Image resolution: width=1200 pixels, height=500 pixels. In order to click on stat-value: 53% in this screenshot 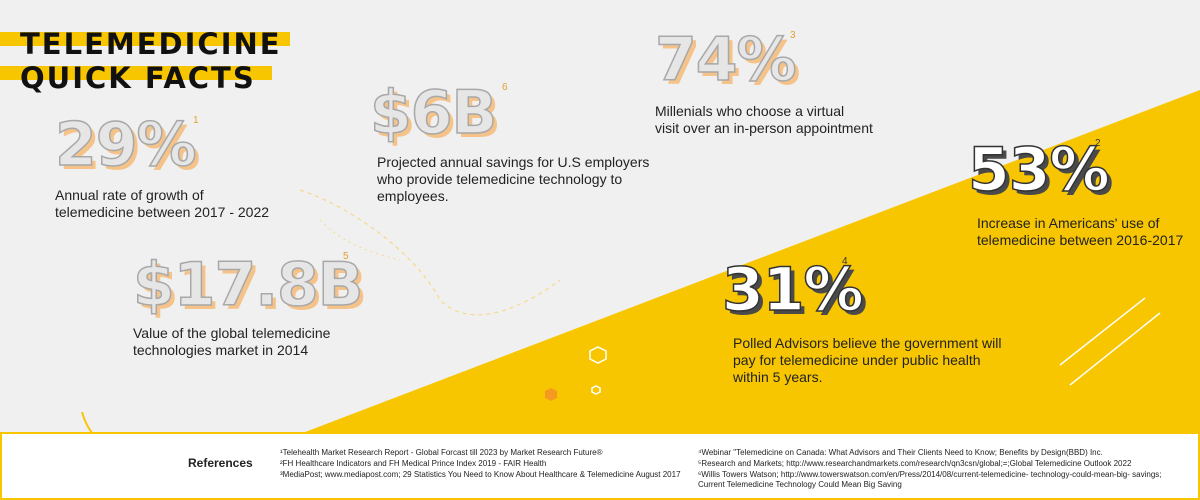, I will do `click(1038, 170)`.